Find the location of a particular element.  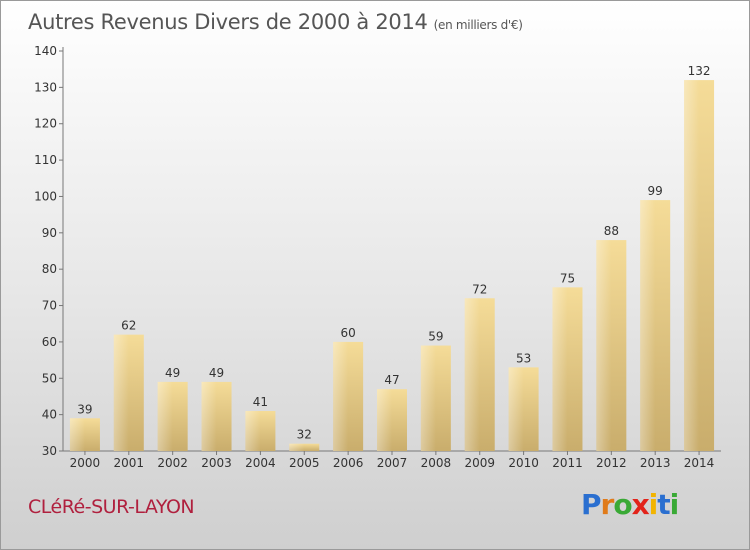

x-tick-label: 2013 is located at coordinates (655, 463).